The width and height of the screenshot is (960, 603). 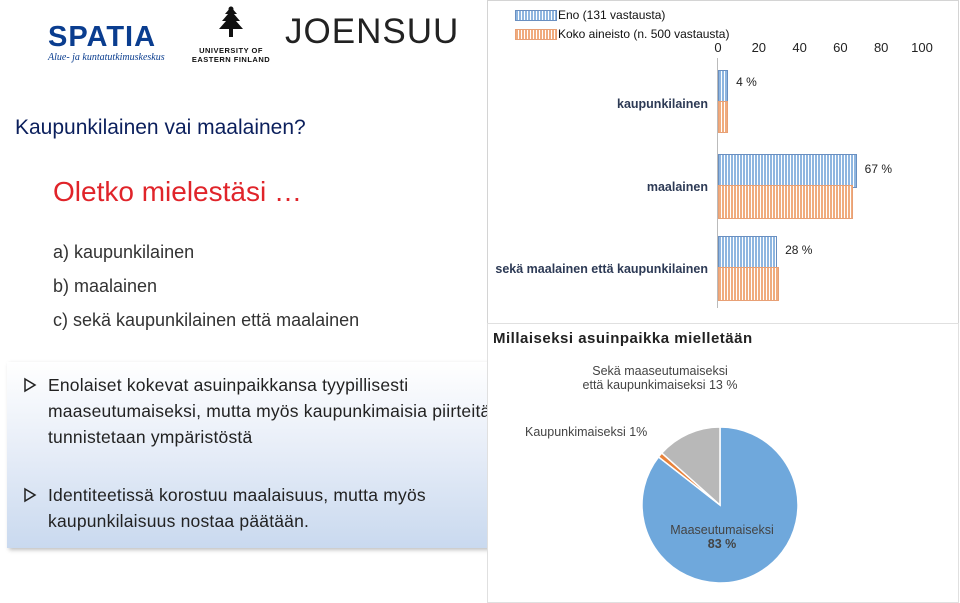 I want to click on category-label: kaupunkilainen, so click(x=662, y=104).